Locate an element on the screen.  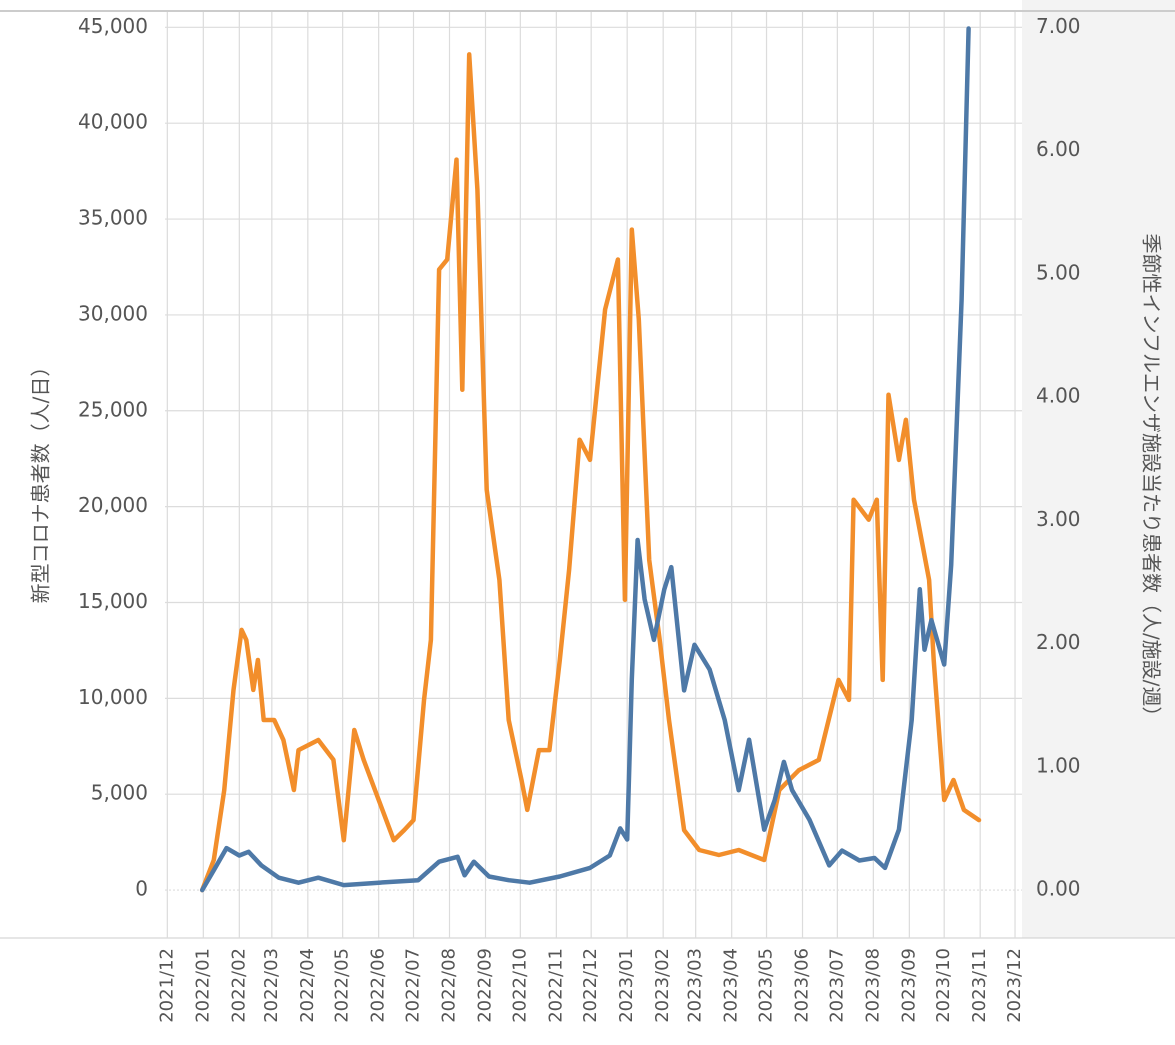
x-tick-label: 2021/12 is located at coordinates (166, 985).